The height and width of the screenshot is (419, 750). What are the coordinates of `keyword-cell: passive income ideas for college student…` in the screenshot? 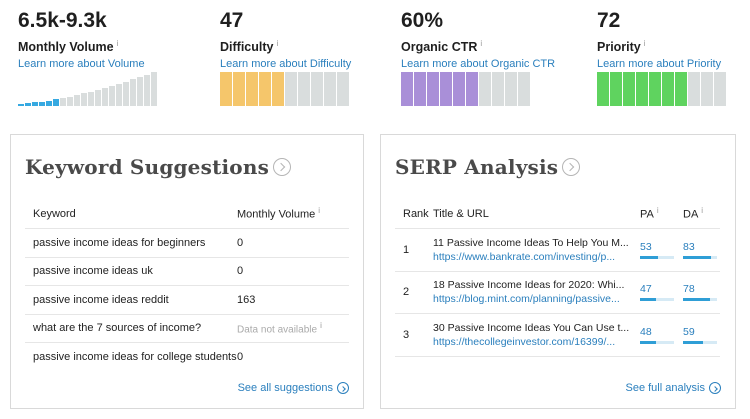 It's located at (135, 357).